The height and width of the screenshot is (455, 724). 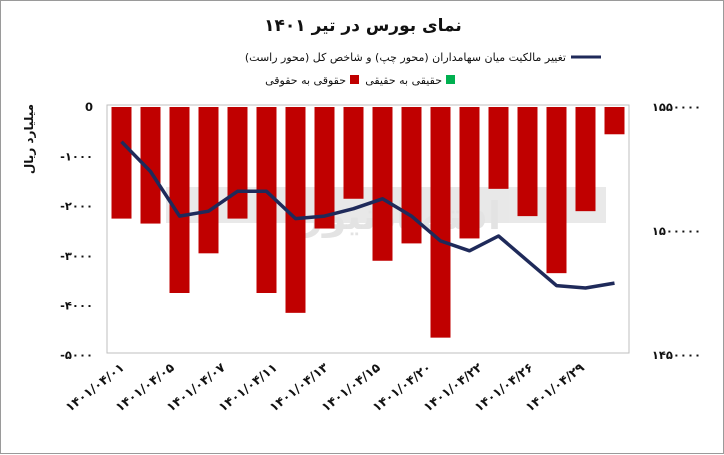 What do you see at coordinates (29, 139) in the screenshot?
I see `left-axis-title: میلیارد ریال` at bounding box center [29, 139].